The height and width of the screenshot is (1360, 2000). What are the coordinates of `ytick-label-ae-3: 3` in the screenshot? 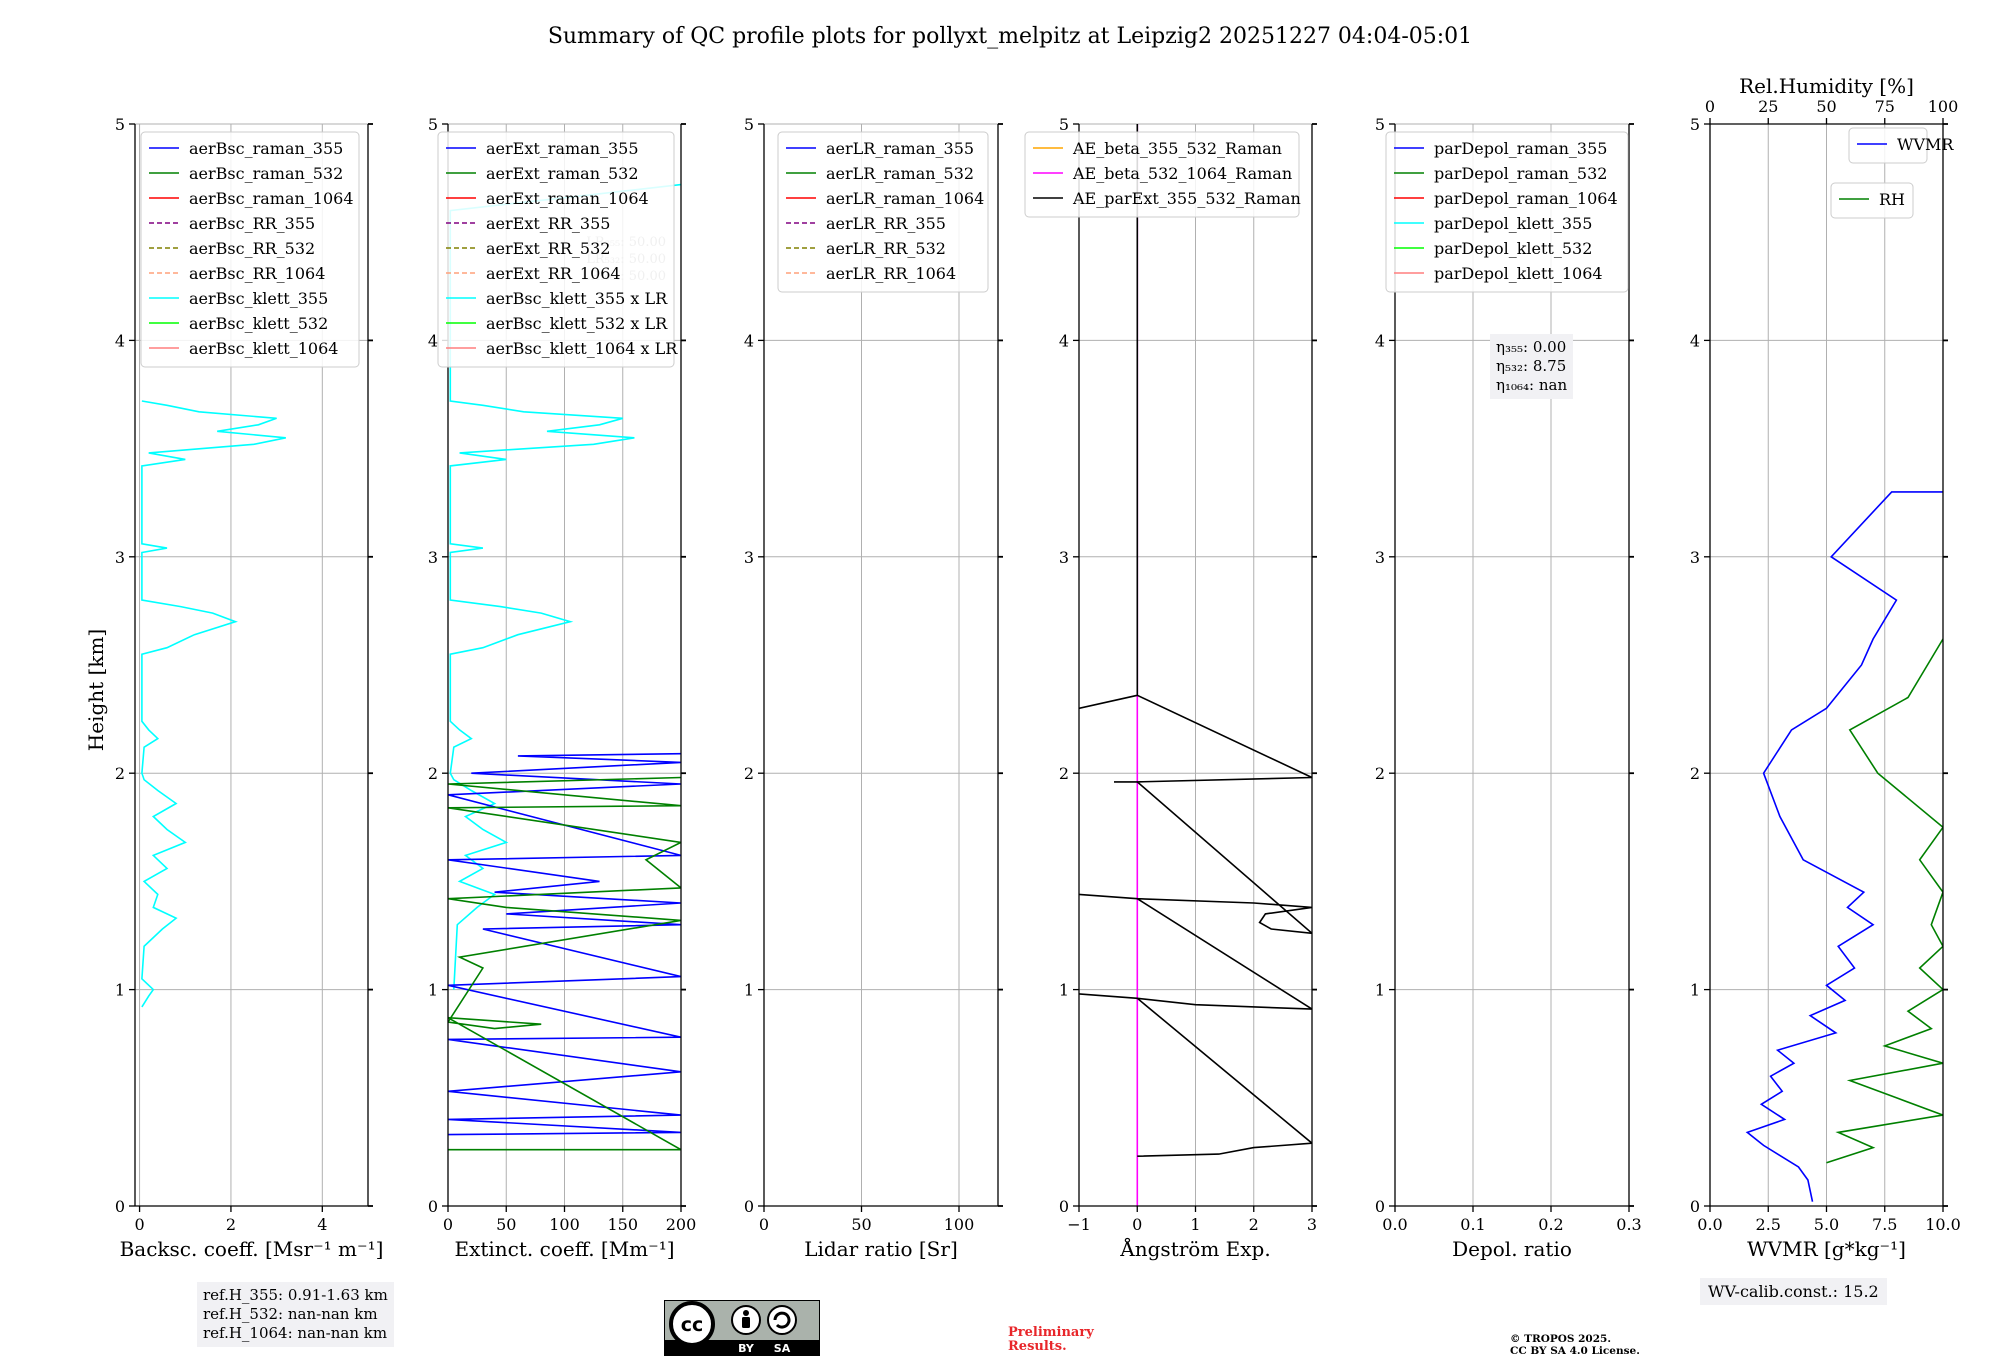 It's located at (1064, 557).